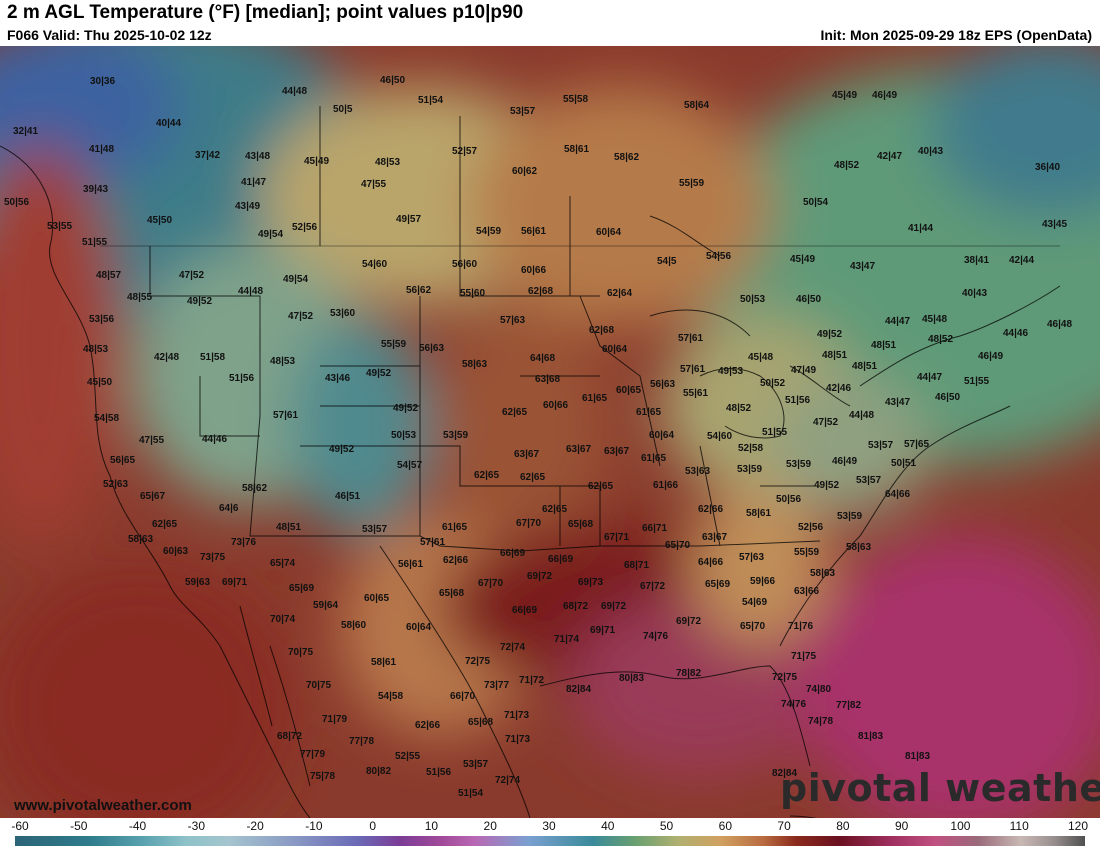 The image size is (1100, 850). What do you see at coordinates (244, 542) in the screenshot?
I see `point-value: 73|76` at bounding box center [244, 542].